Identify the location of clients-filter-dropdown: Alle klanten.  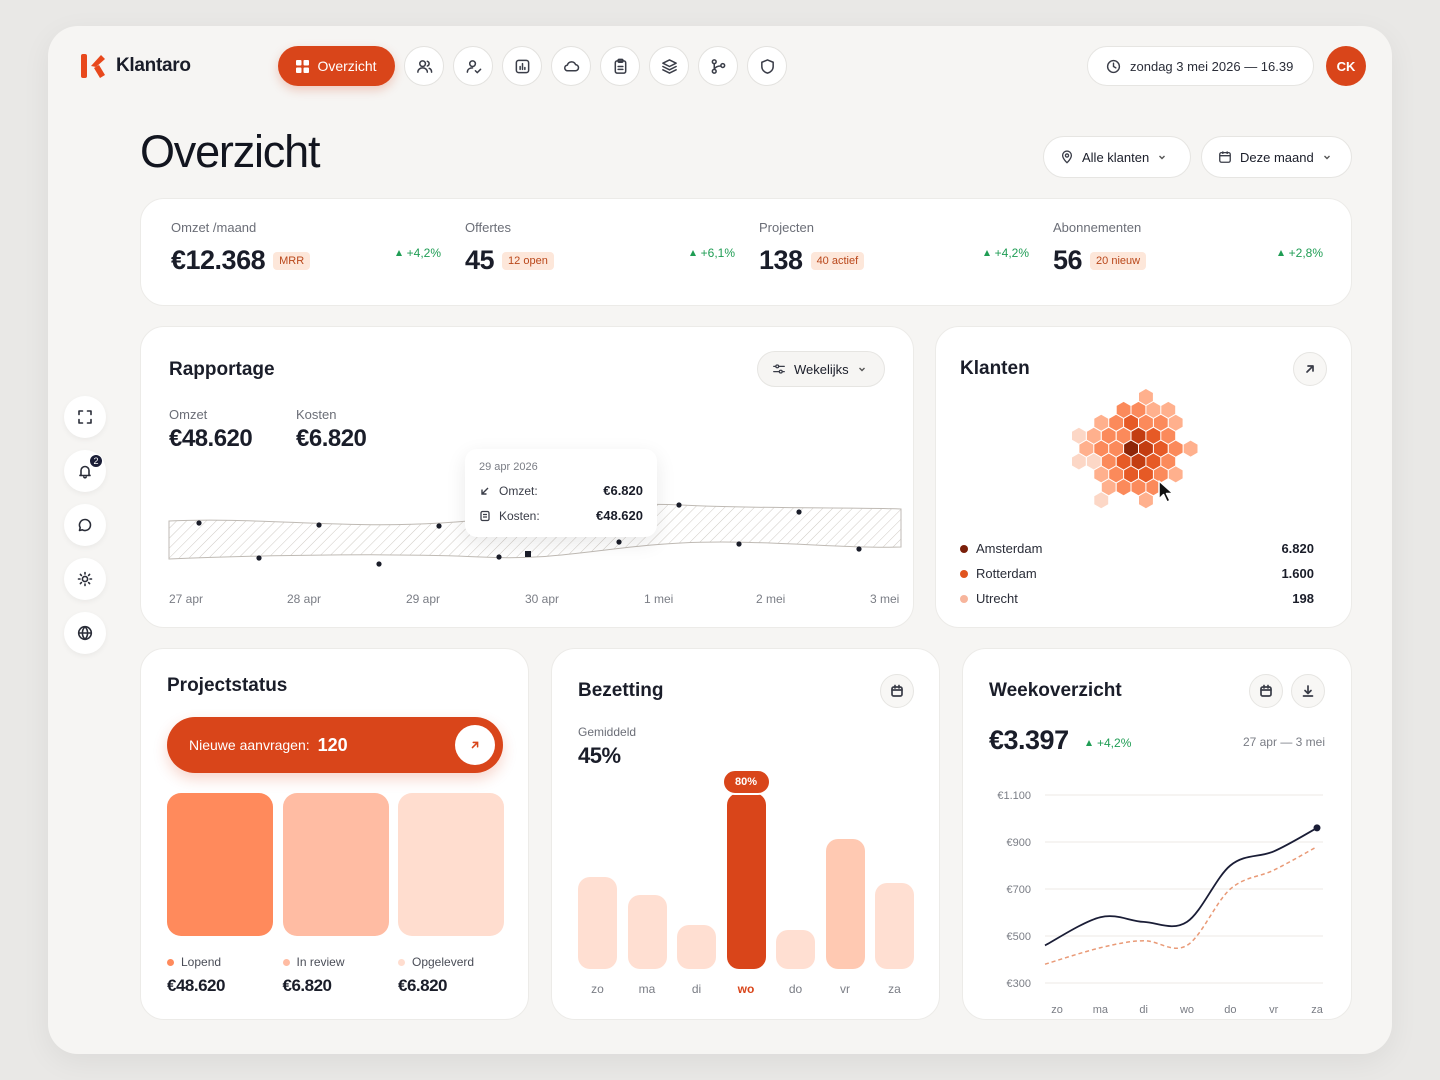
(1117, 157).